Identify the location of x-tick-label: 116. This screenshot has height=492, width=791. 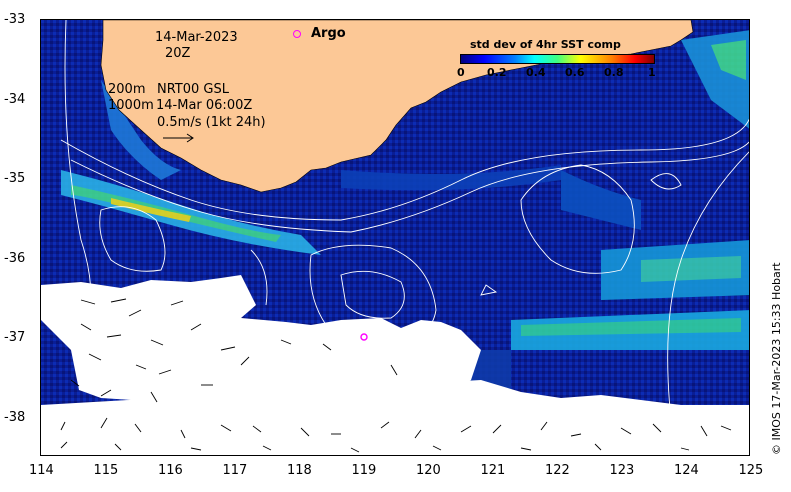
(170, 470).